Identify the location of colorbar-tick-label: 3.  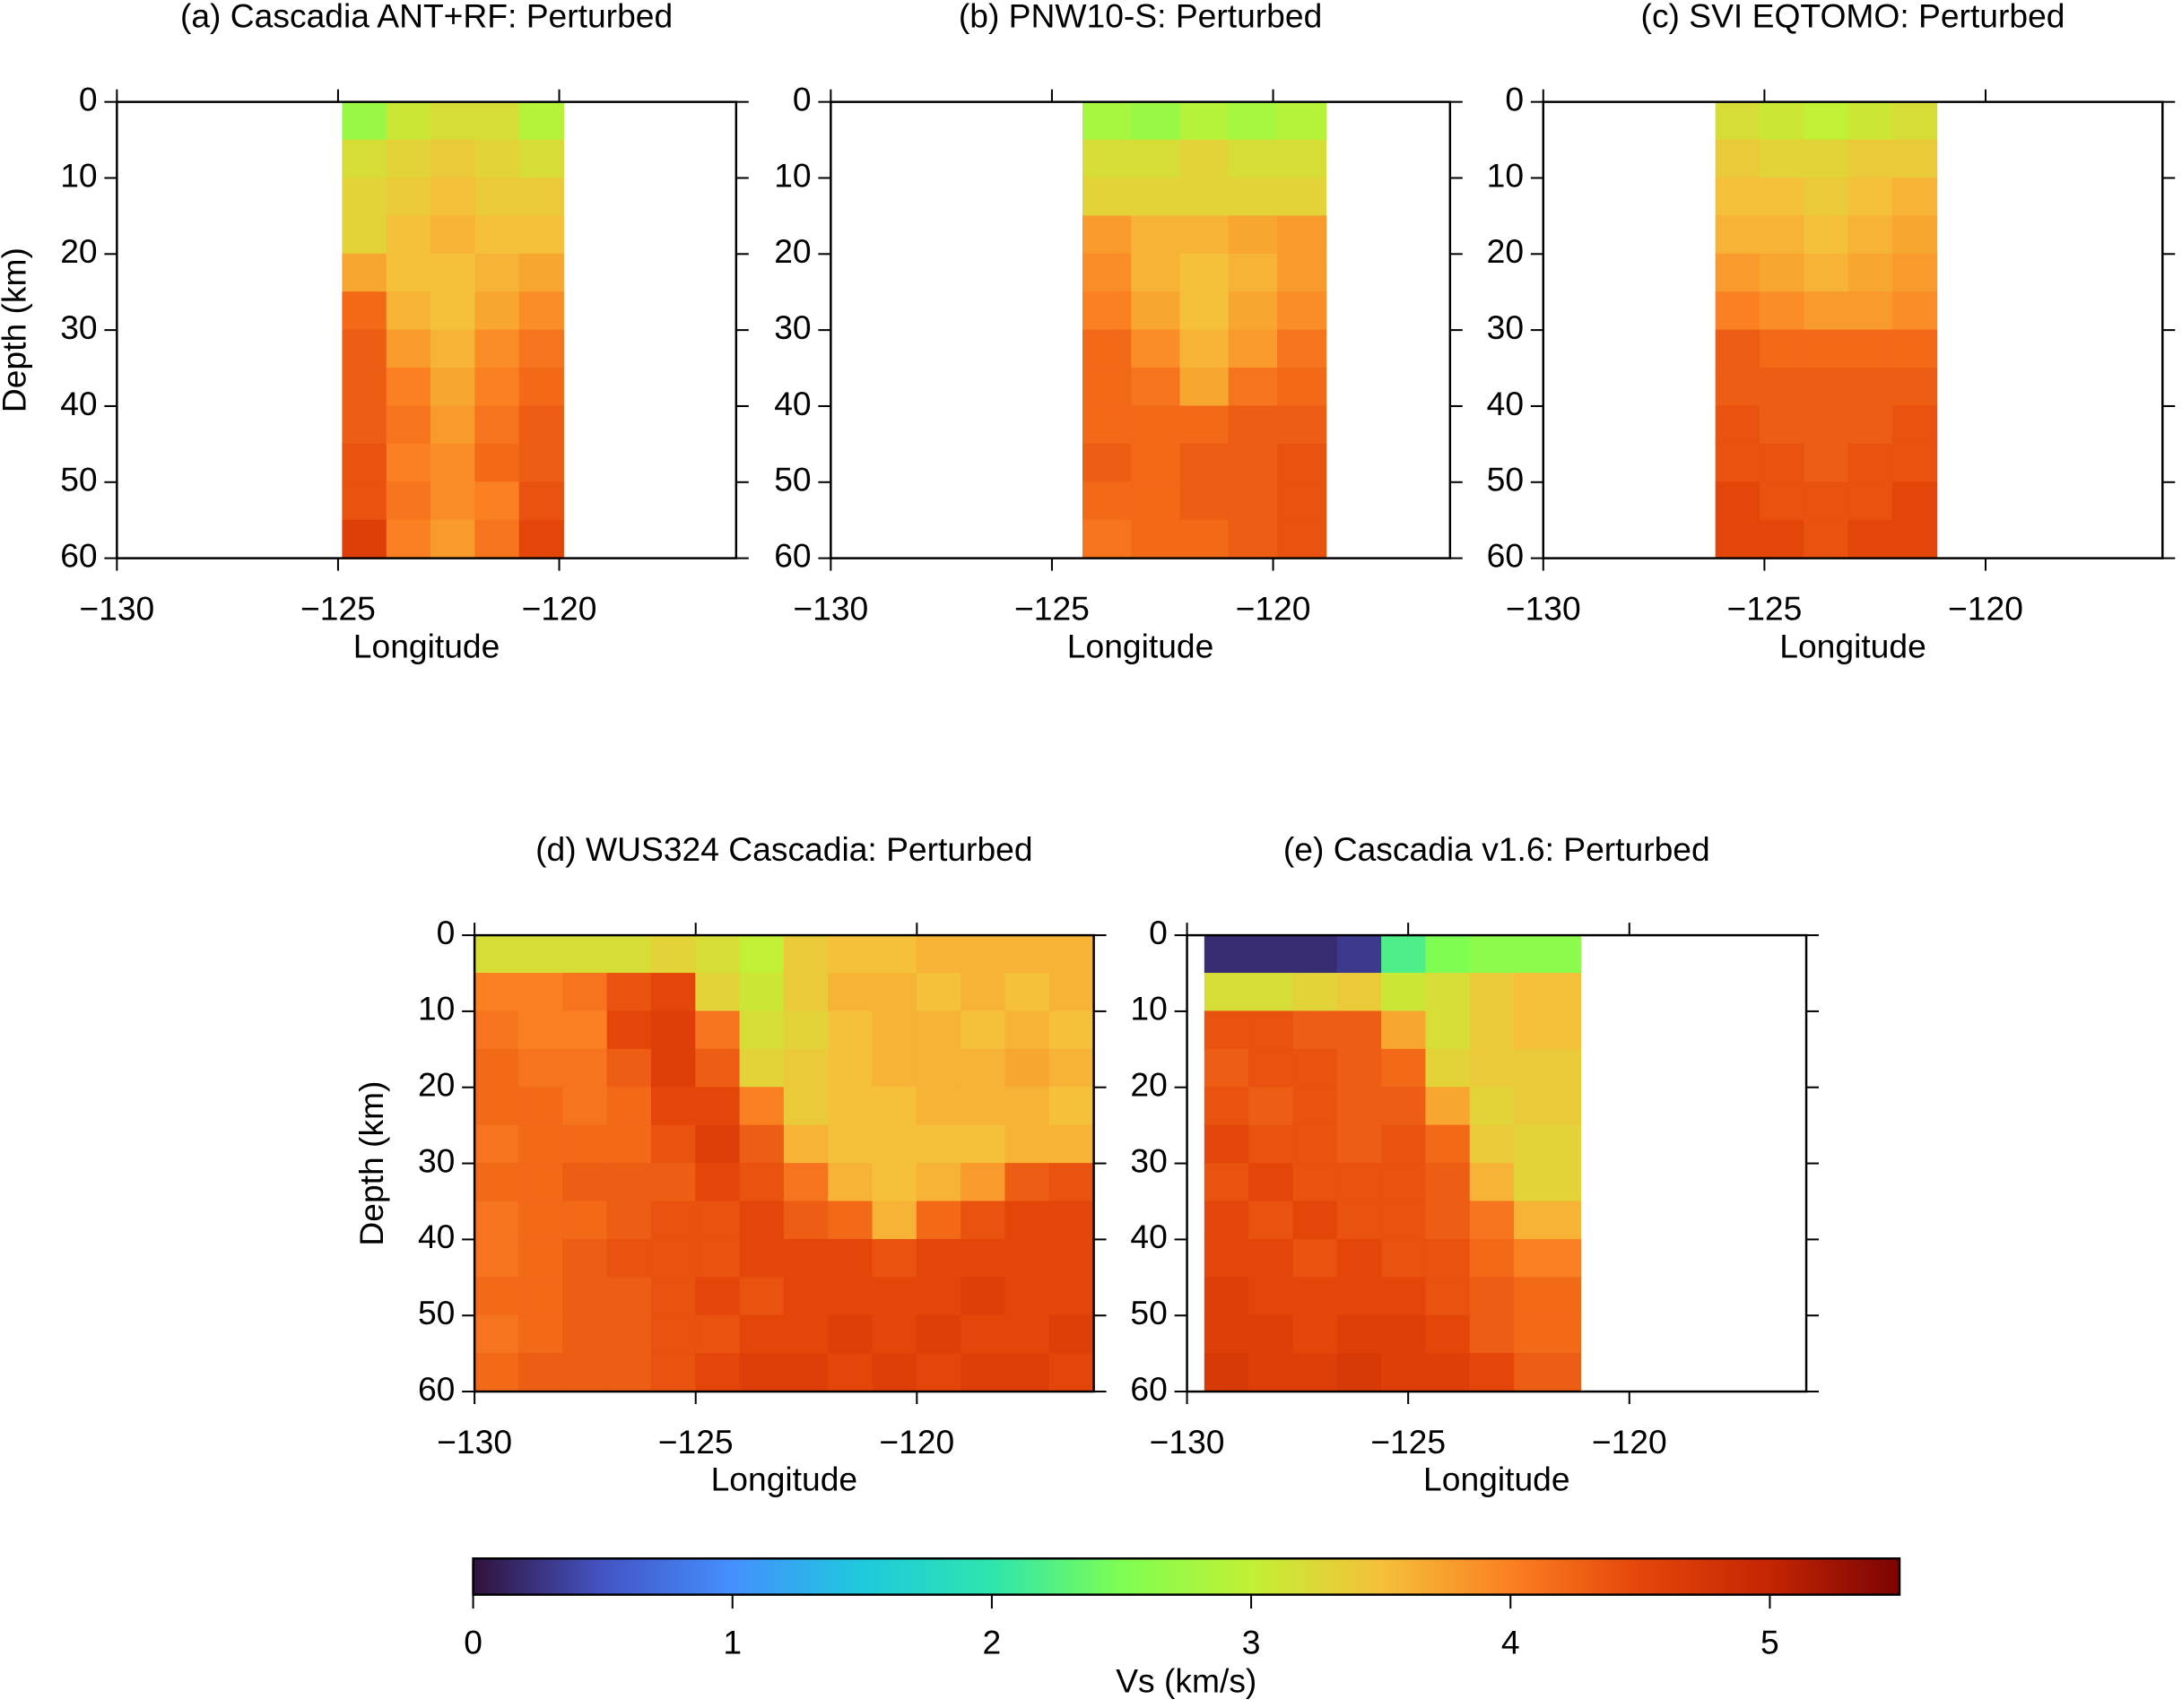
(1251, 1641).